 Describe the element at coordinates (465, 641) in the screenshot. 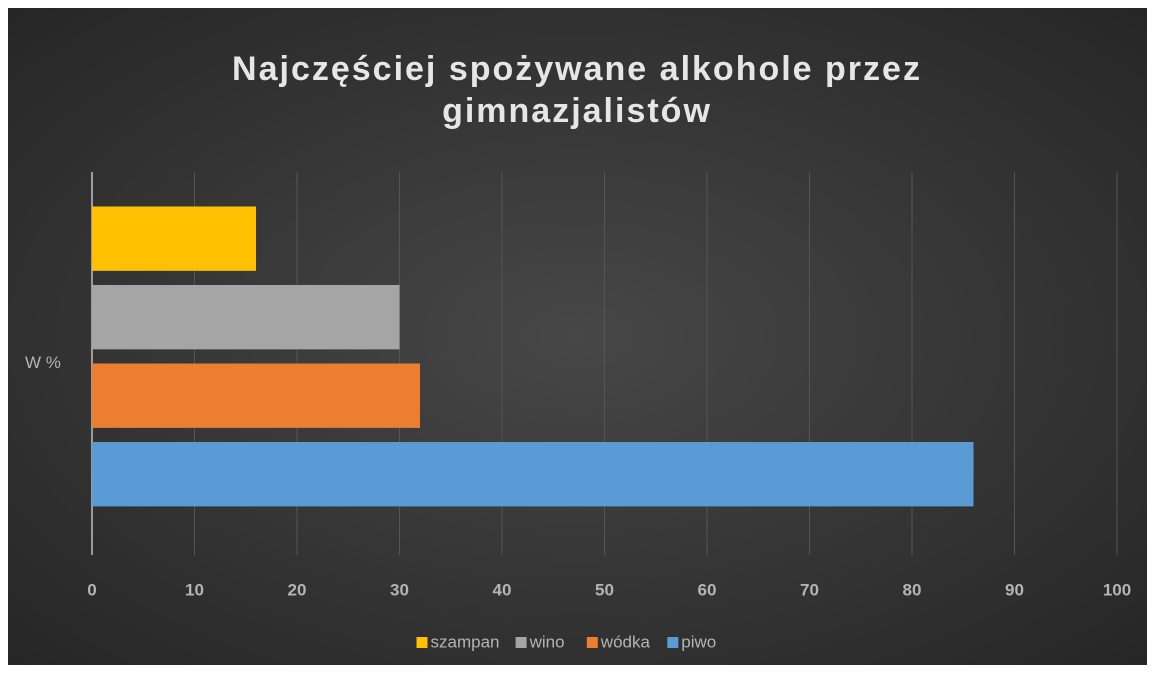

I see `legend-label: szampan` at that location.